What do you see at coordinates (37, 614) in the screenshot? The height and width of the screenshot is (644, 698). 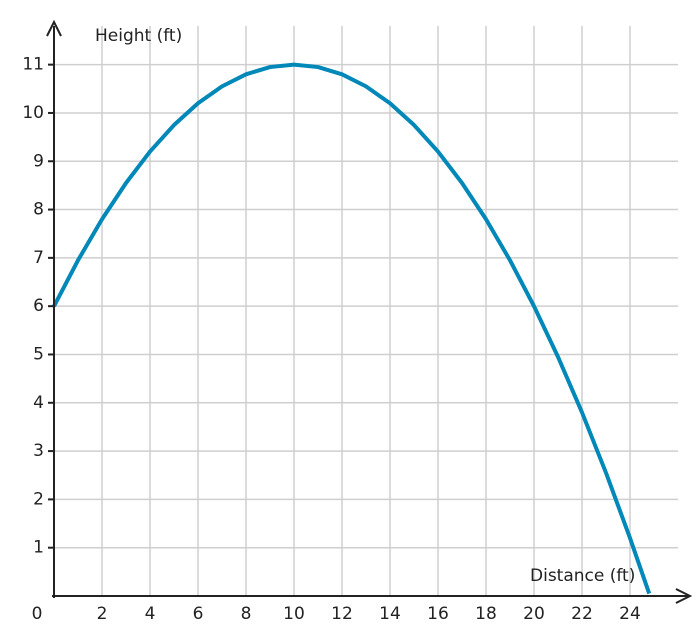 I see `x-tick-label: 0` at bounding box center [37, 614].